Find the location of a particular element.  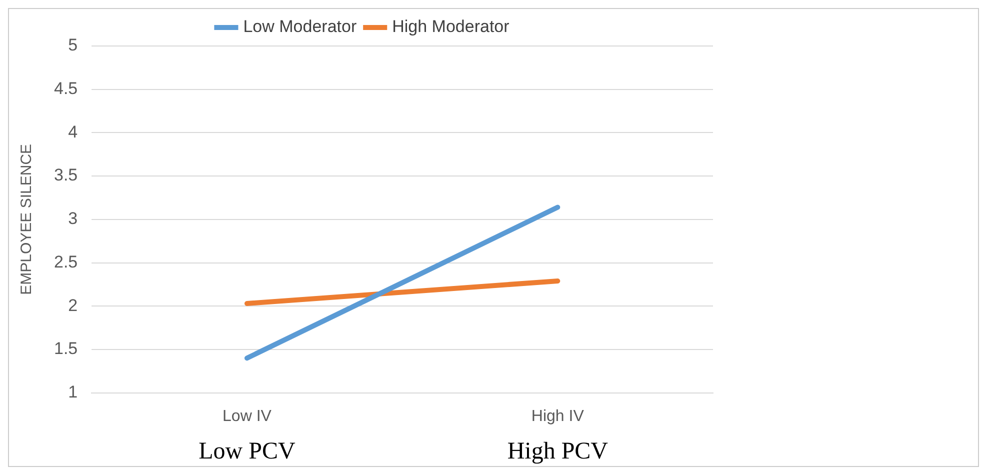

y-tick-label: 3 is located at coordinates (73, 218).